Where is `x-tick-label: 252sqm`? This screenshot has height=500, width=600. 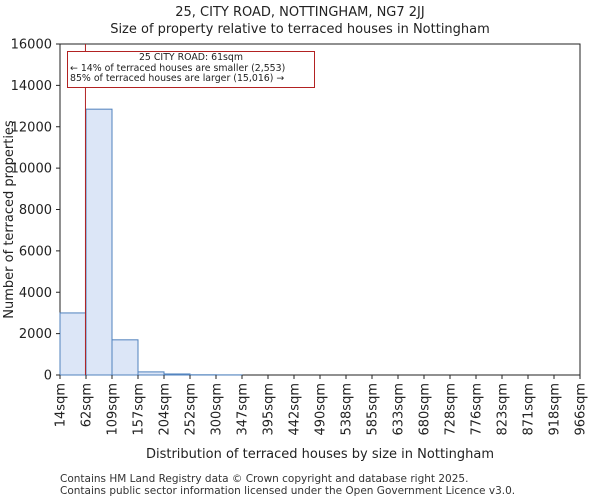 x-tick-label: 252sqm is located at coordinates (191, 409).